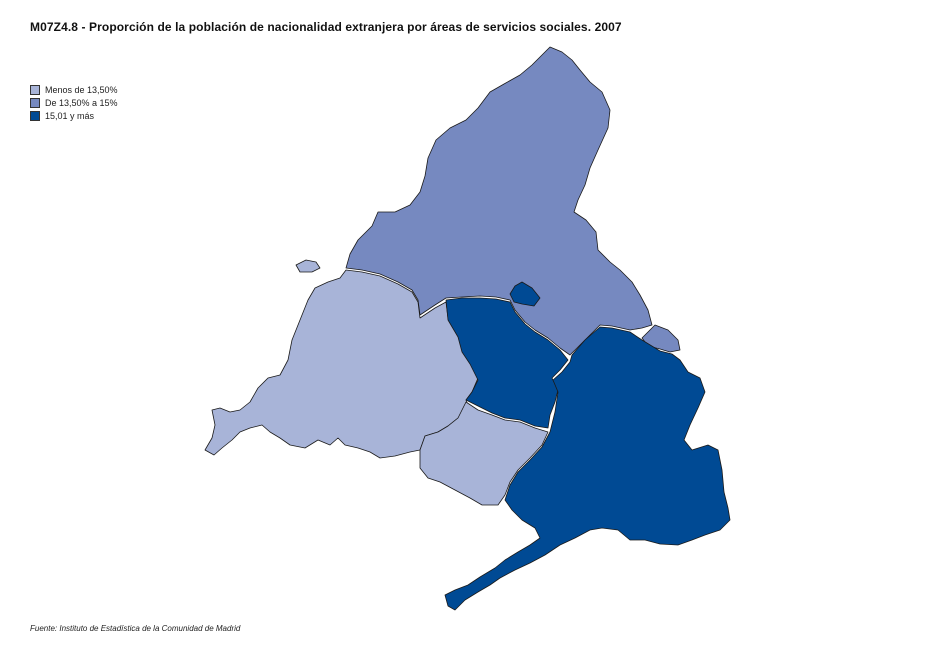  What do you see at coordinates (587, 468) in the screenshot?
I see `region-southeast` at bounding box center [587, 468].